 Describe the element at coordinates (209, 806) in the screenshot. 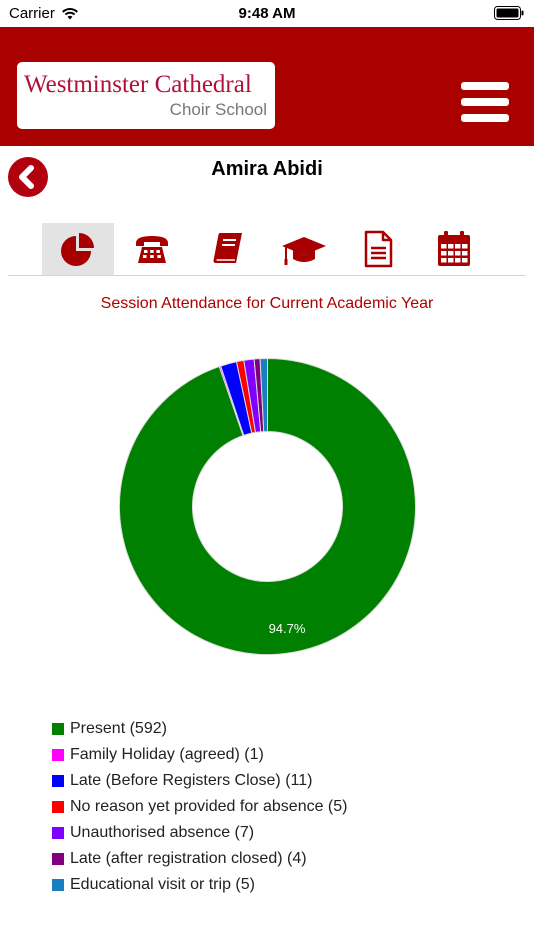

I see `legend-label: No reason yet provided for absence (5)` at that location.